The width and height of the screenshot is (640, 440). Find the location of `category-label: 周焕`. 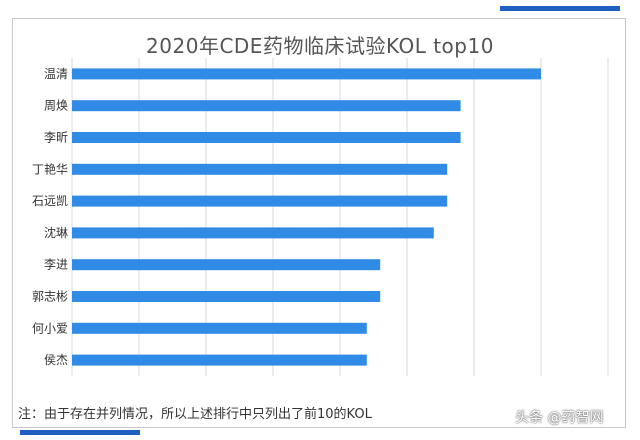

category-label: 周焕 is located at coordinates (56, 106).